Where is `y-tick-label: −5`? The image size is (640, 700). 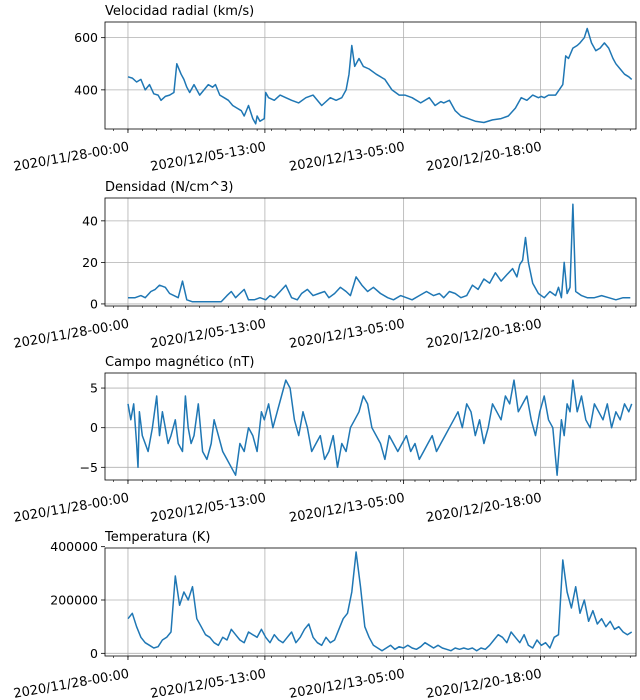
y-tick-label: −5 is located at coordinates (89, 467).